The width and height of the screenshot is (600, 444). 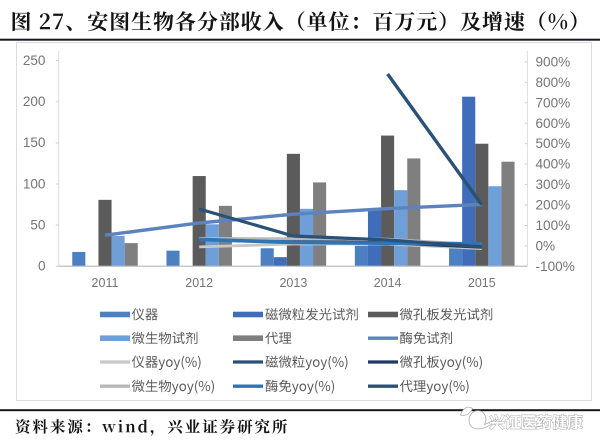 What do you see at coordinates (42, 266) in the screenshot?
I see `svg-text: 0` at bounding box center [42, 266].